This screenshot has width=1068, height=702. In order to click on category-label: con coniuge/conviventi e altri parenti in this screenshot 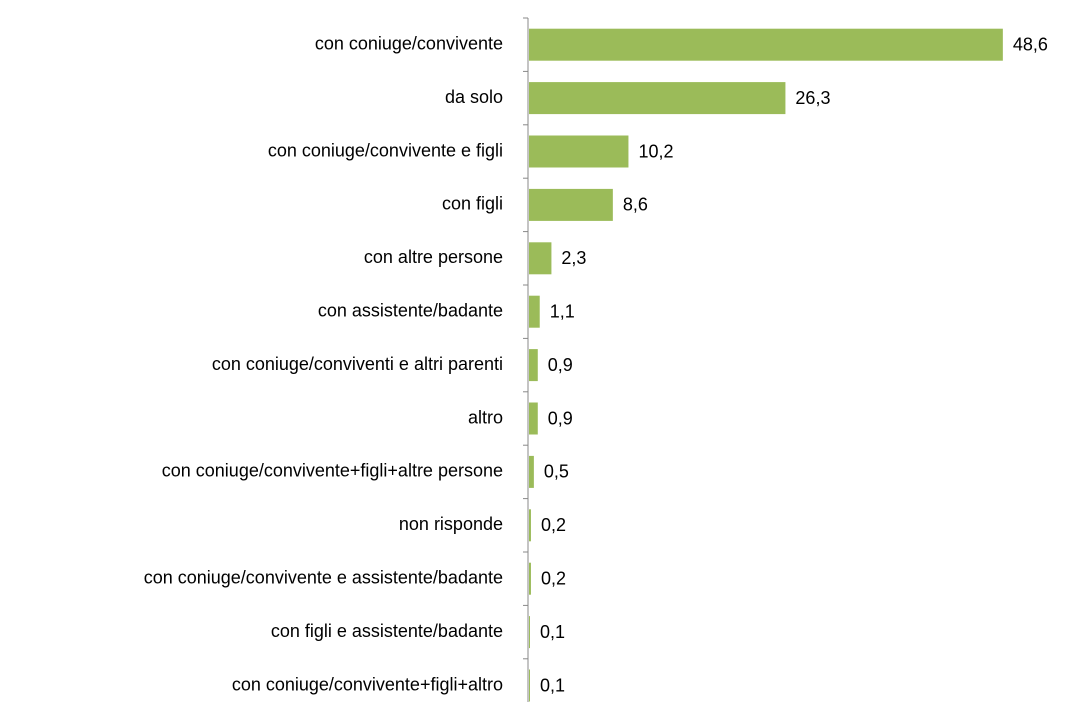, I will do `click(357, 364)`.